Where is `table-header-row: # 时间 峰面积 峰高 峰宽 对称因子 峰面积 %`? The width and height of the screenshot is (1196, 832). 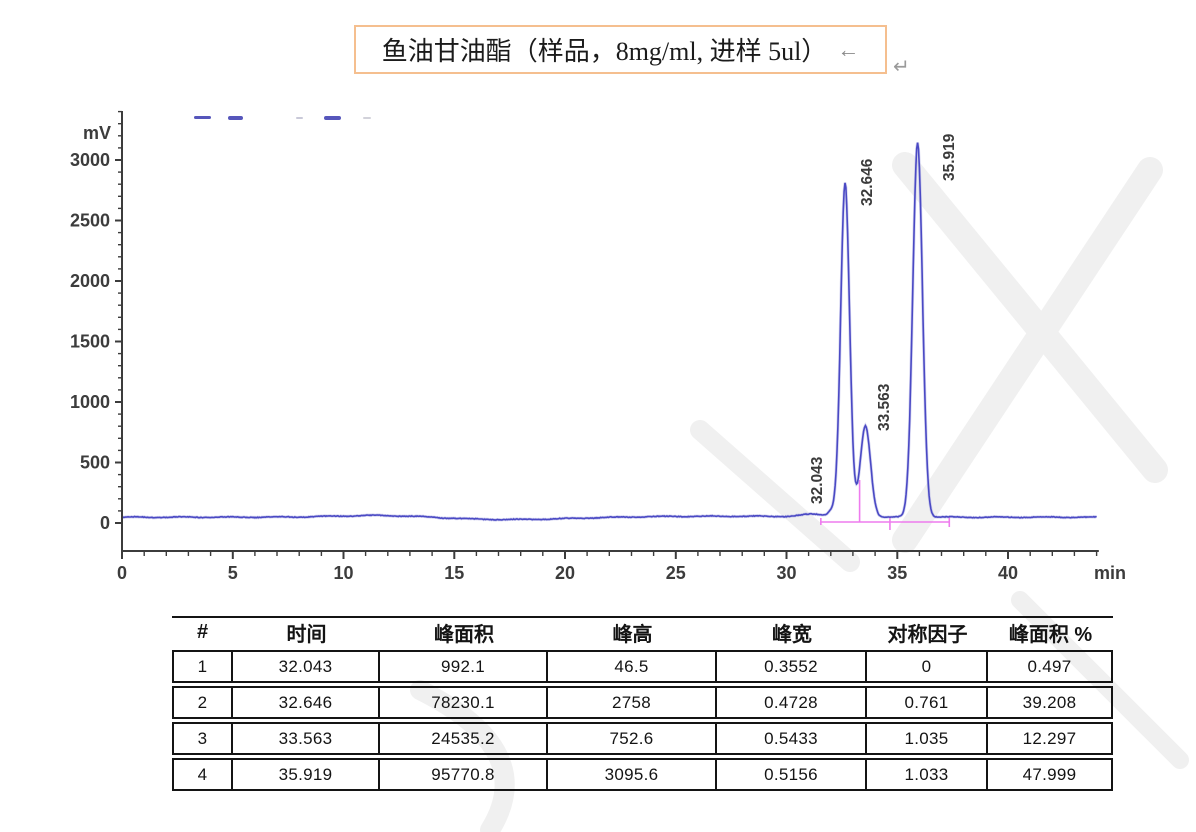
table-header-row: # 时间 峰面积 峰高 峰宽 对称因子 峰面积 % is located at coordinates (642, 632).